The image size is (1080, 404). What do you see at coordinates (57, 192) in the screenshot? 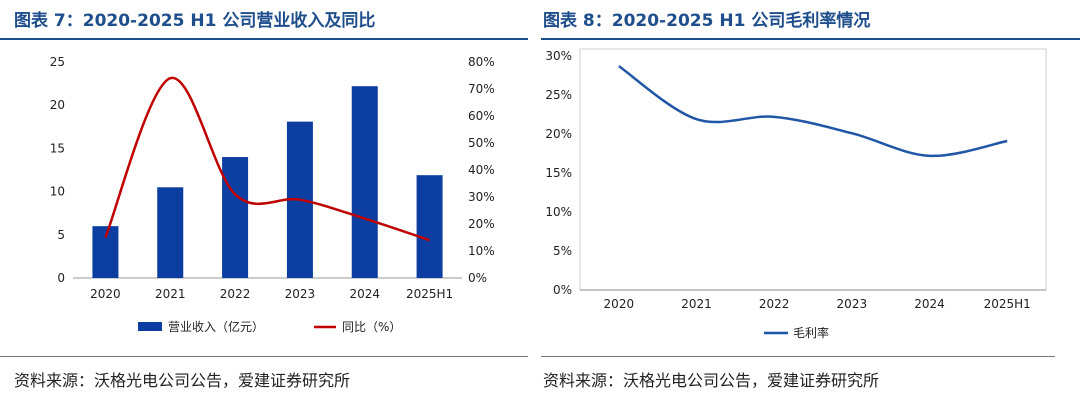
I see `y-left-tick-label: 10` at bounding box center [57, 192].